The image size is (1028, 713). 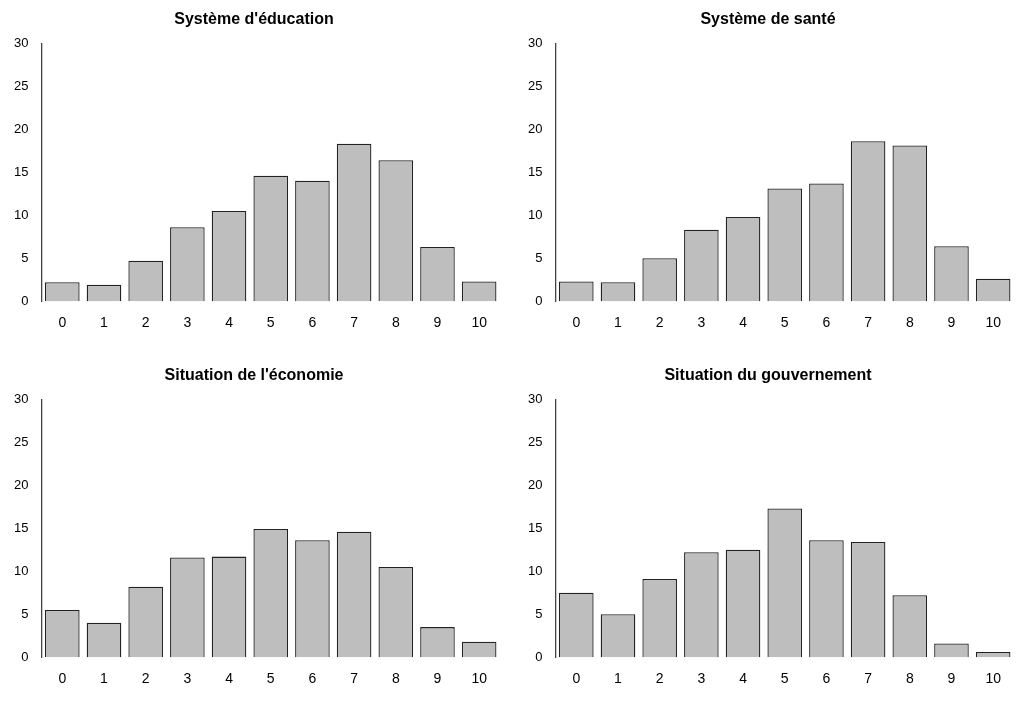 I want to click on chart-title: Situation du gouvernement, so click(x=768, y=375).